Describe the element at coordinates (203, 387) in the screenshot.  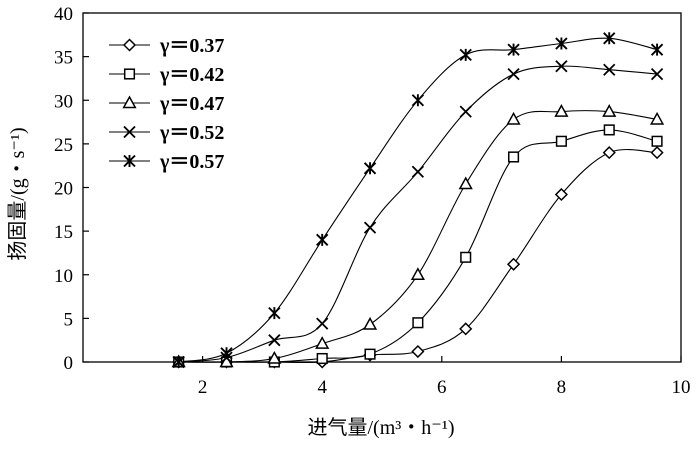
I see `x-tick-label: 2` at that location.